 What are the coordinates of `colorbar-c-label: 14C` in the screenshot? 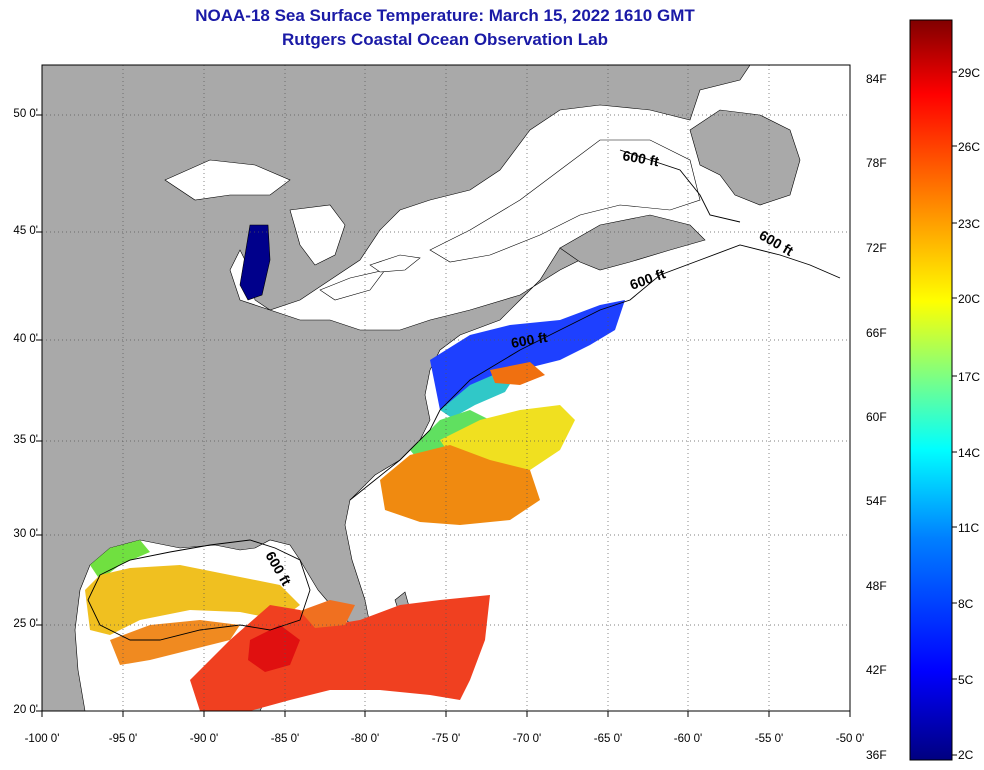 It's located at (969, 453).